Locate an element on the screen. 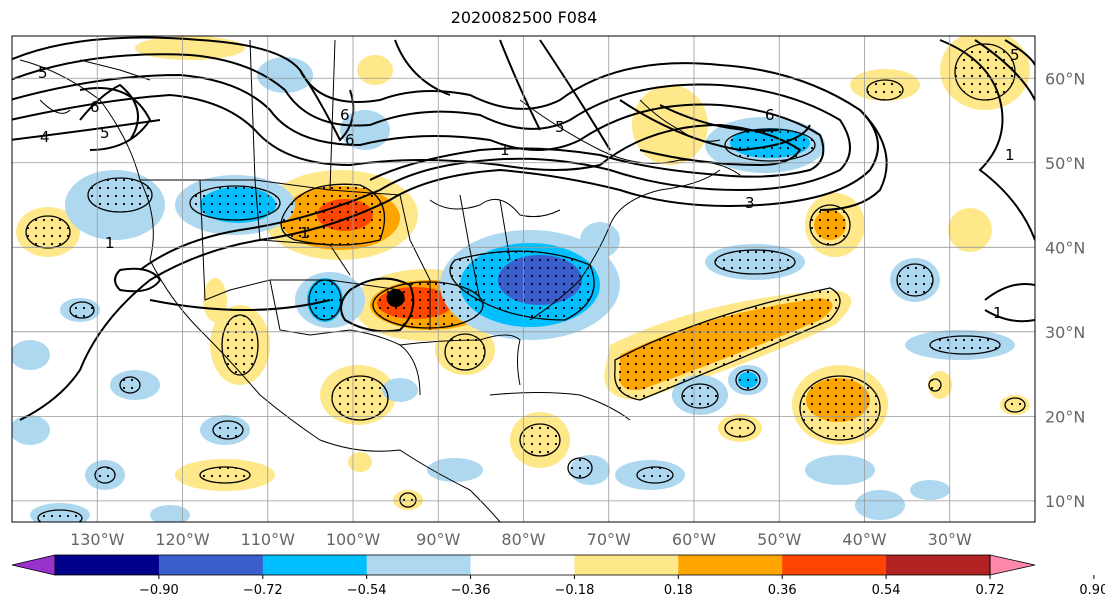  longitude-label: 30°W is located at coordinates (950, 539).